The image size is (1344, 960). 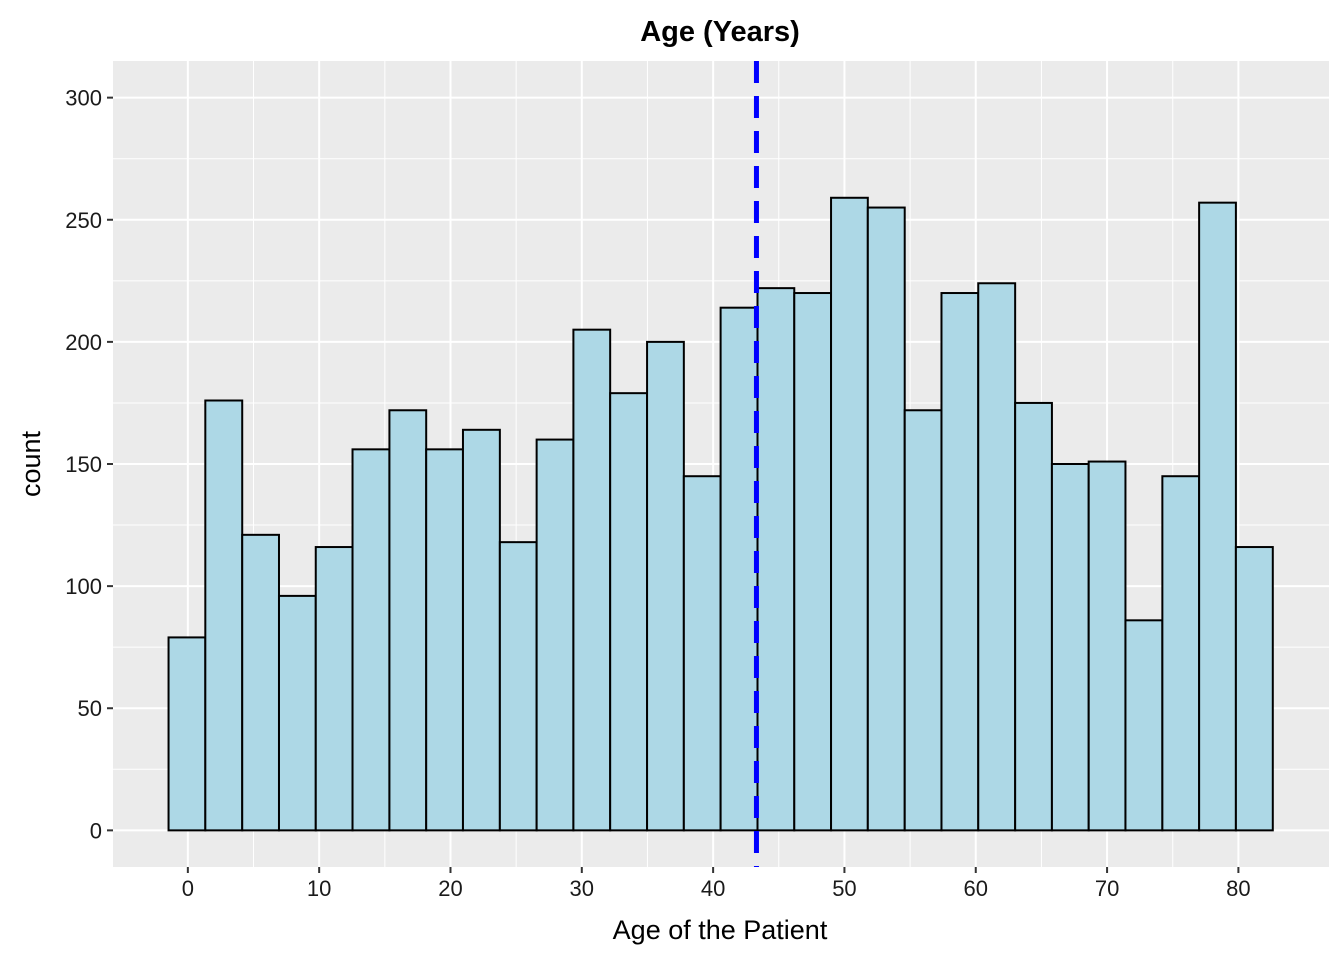 What do you see at coordinates (83, 220) in the screenshot?
I see `y-tick-label: 250` at bounding box center [83, 220].